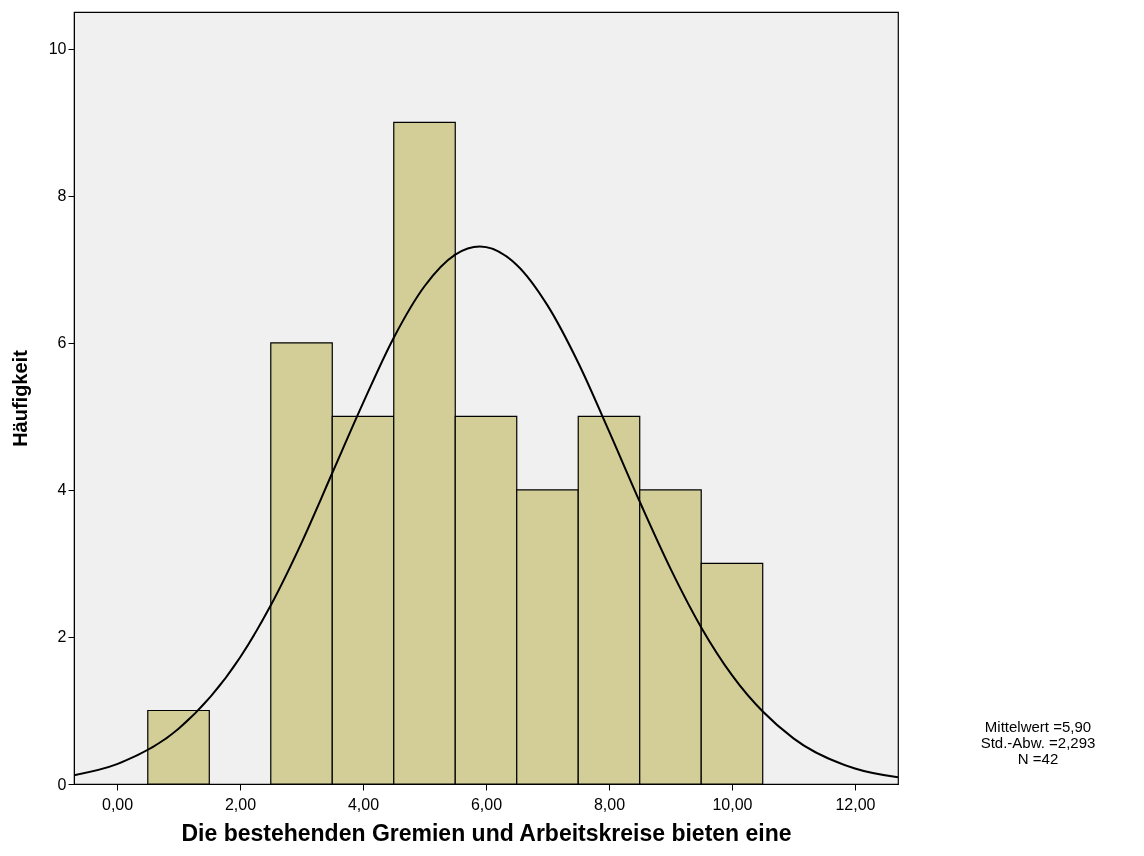 The image size is (1144, 856). What do you see at coordinates (62, 196) in the screenshot?
I see `y-tick-label: 8` at bounding box center [62, 196].